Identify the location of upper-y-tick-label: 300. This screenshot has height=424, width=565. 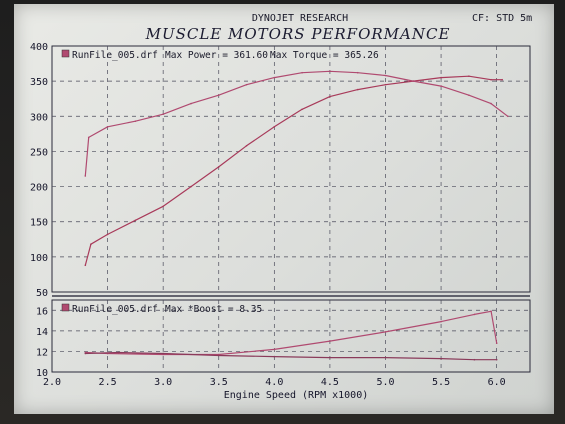
(39, 117).